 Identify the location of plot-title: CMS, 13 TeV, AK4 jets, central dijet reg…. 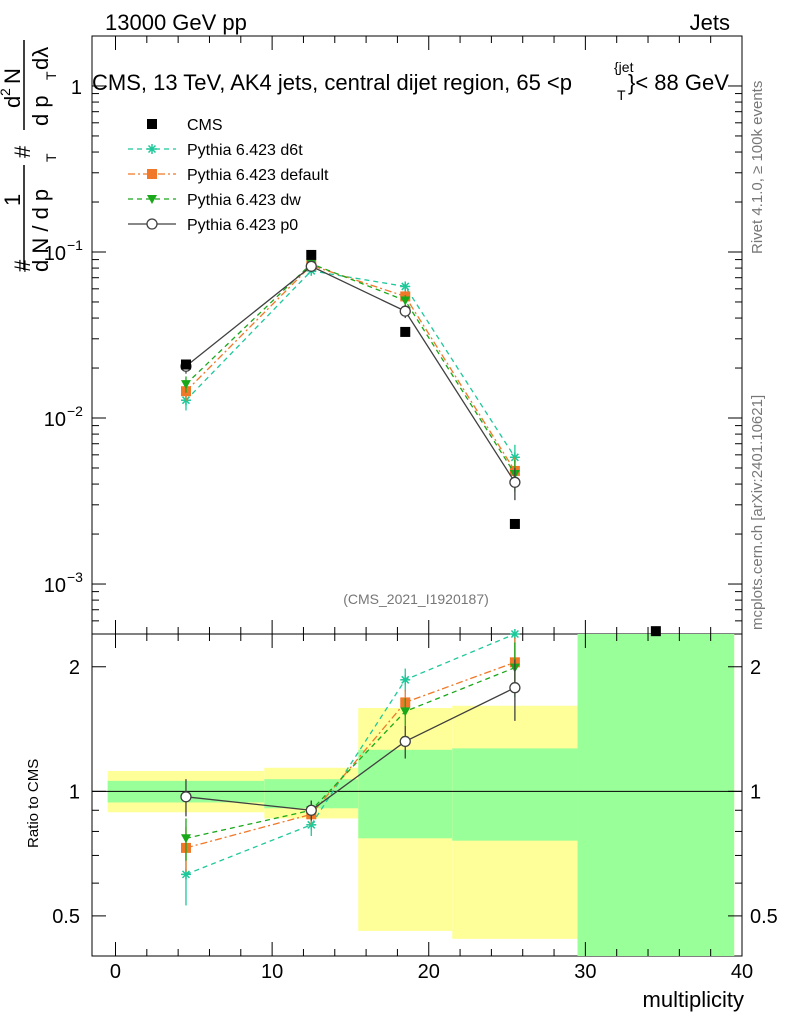
(332, 82).